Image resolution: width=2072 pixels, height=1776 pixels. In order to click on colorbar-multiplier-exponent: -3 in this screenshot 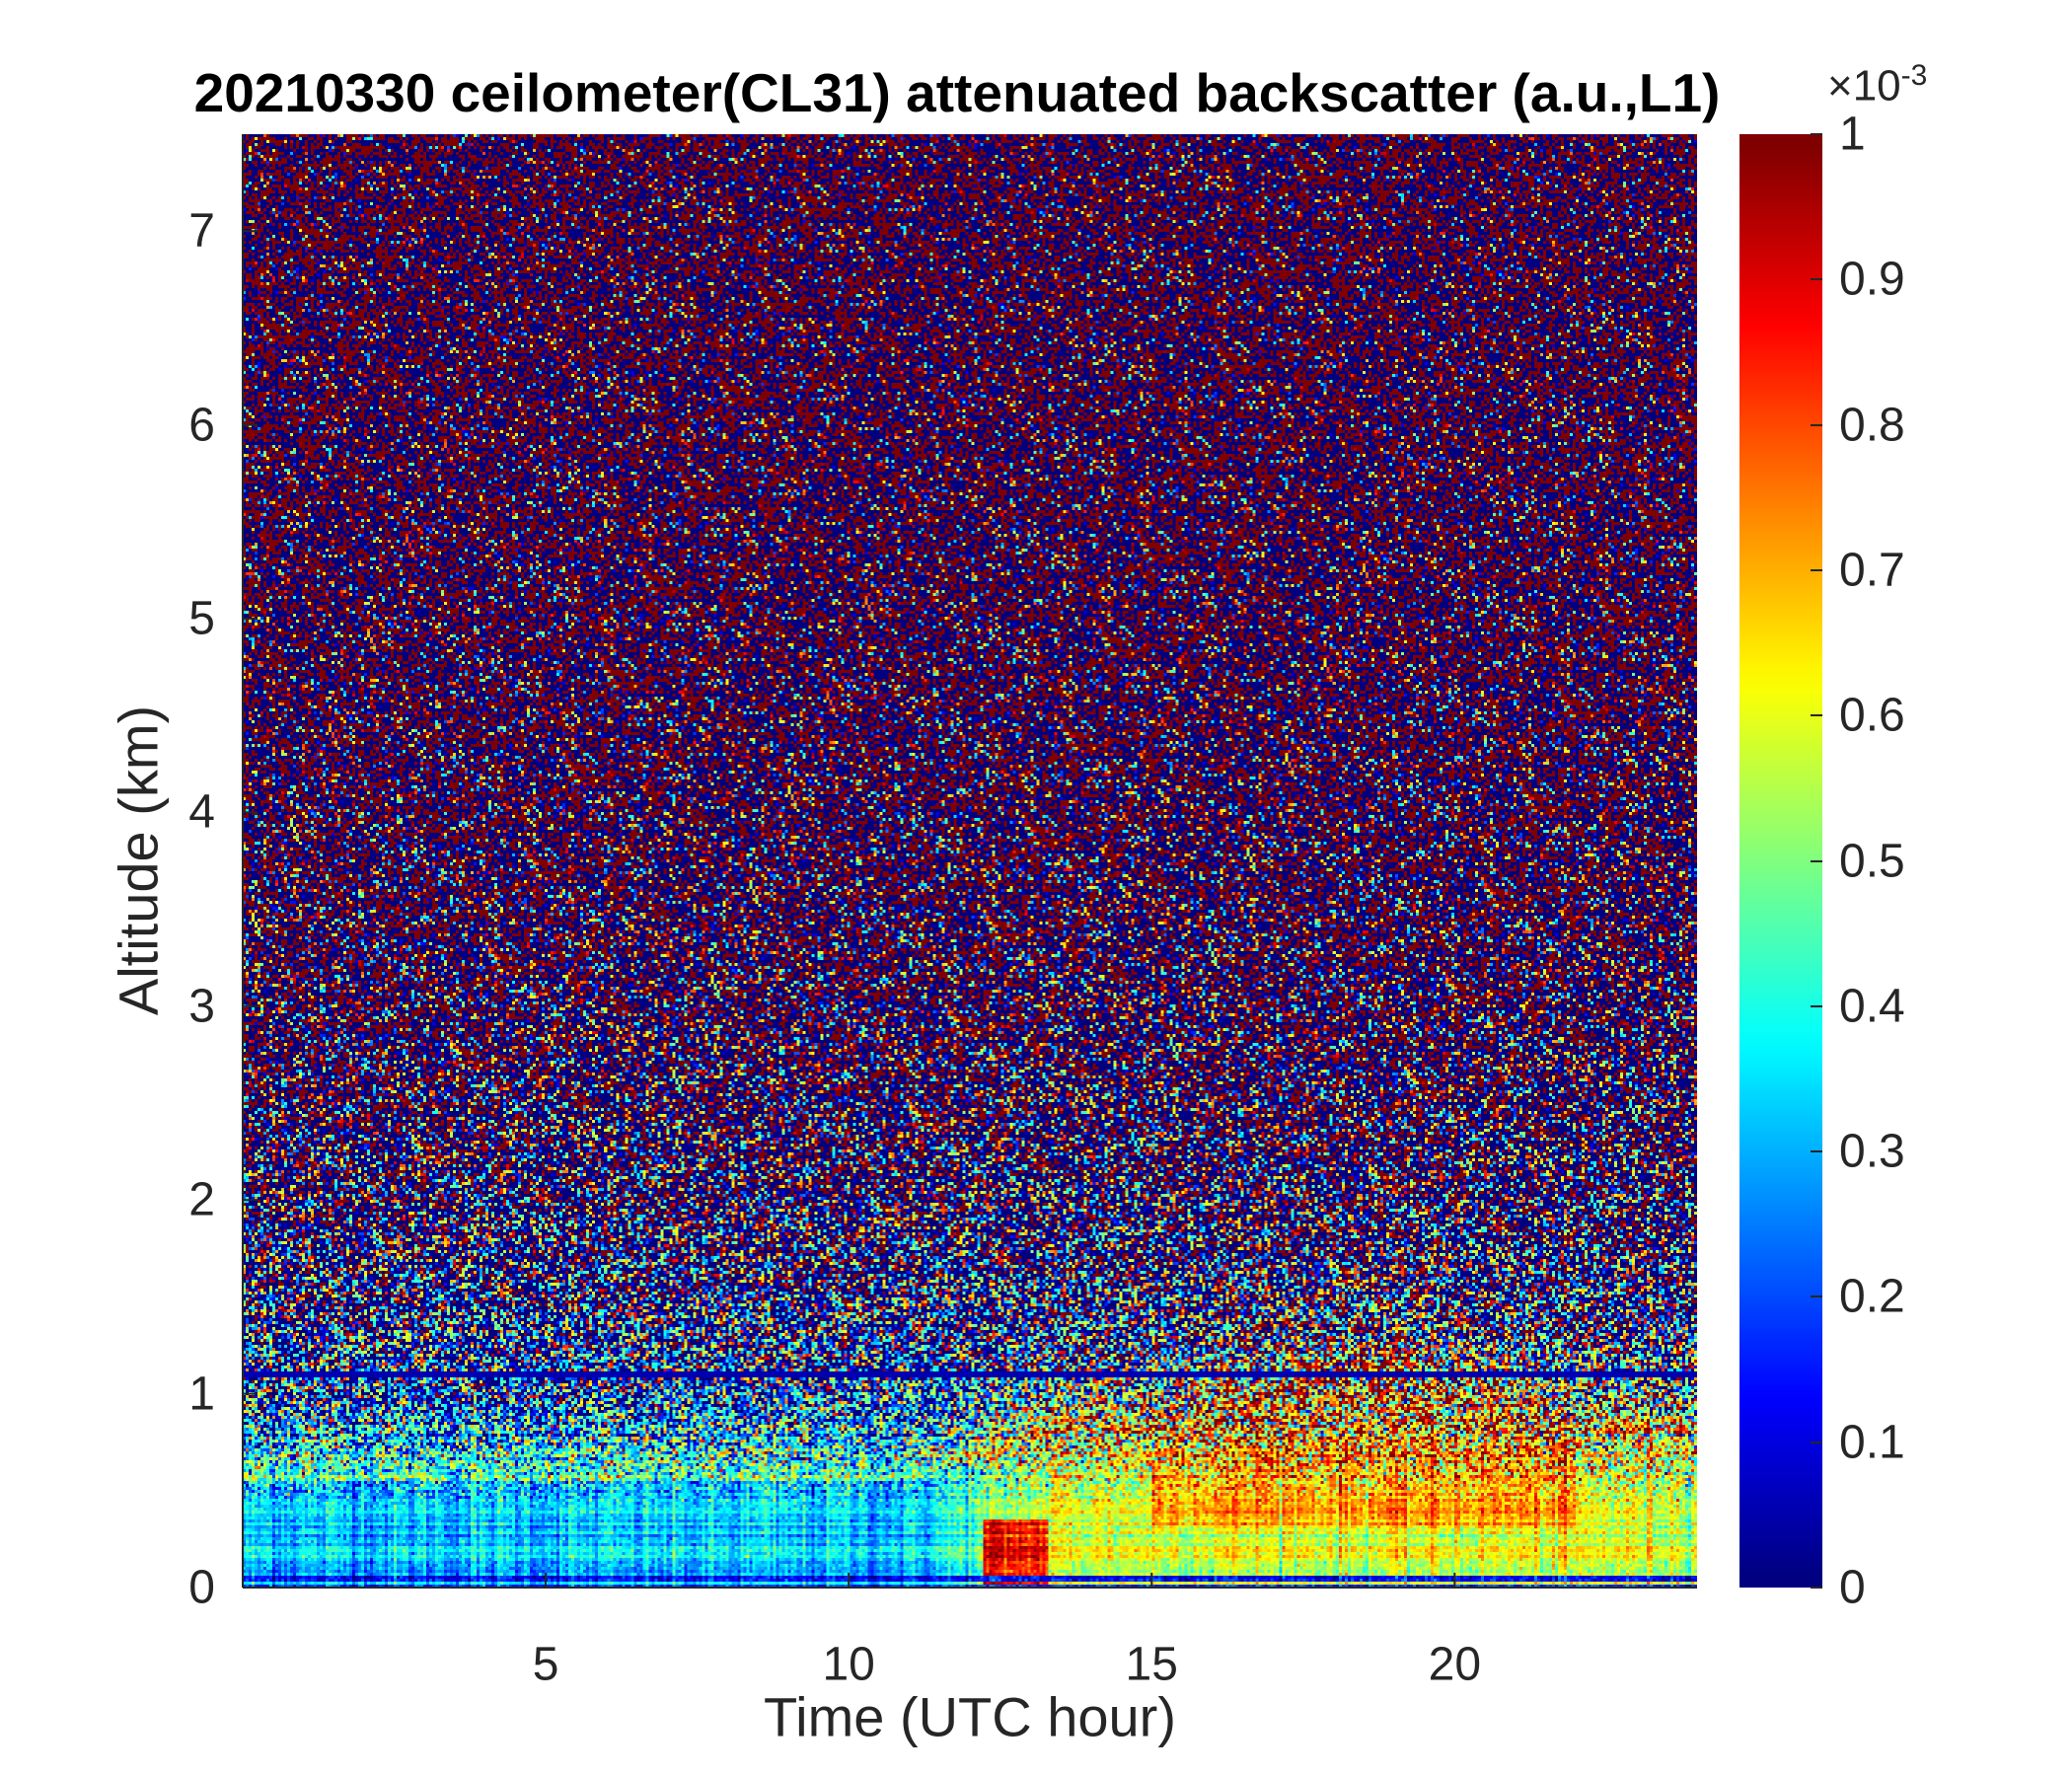, I will do `click(1914, 75)`.